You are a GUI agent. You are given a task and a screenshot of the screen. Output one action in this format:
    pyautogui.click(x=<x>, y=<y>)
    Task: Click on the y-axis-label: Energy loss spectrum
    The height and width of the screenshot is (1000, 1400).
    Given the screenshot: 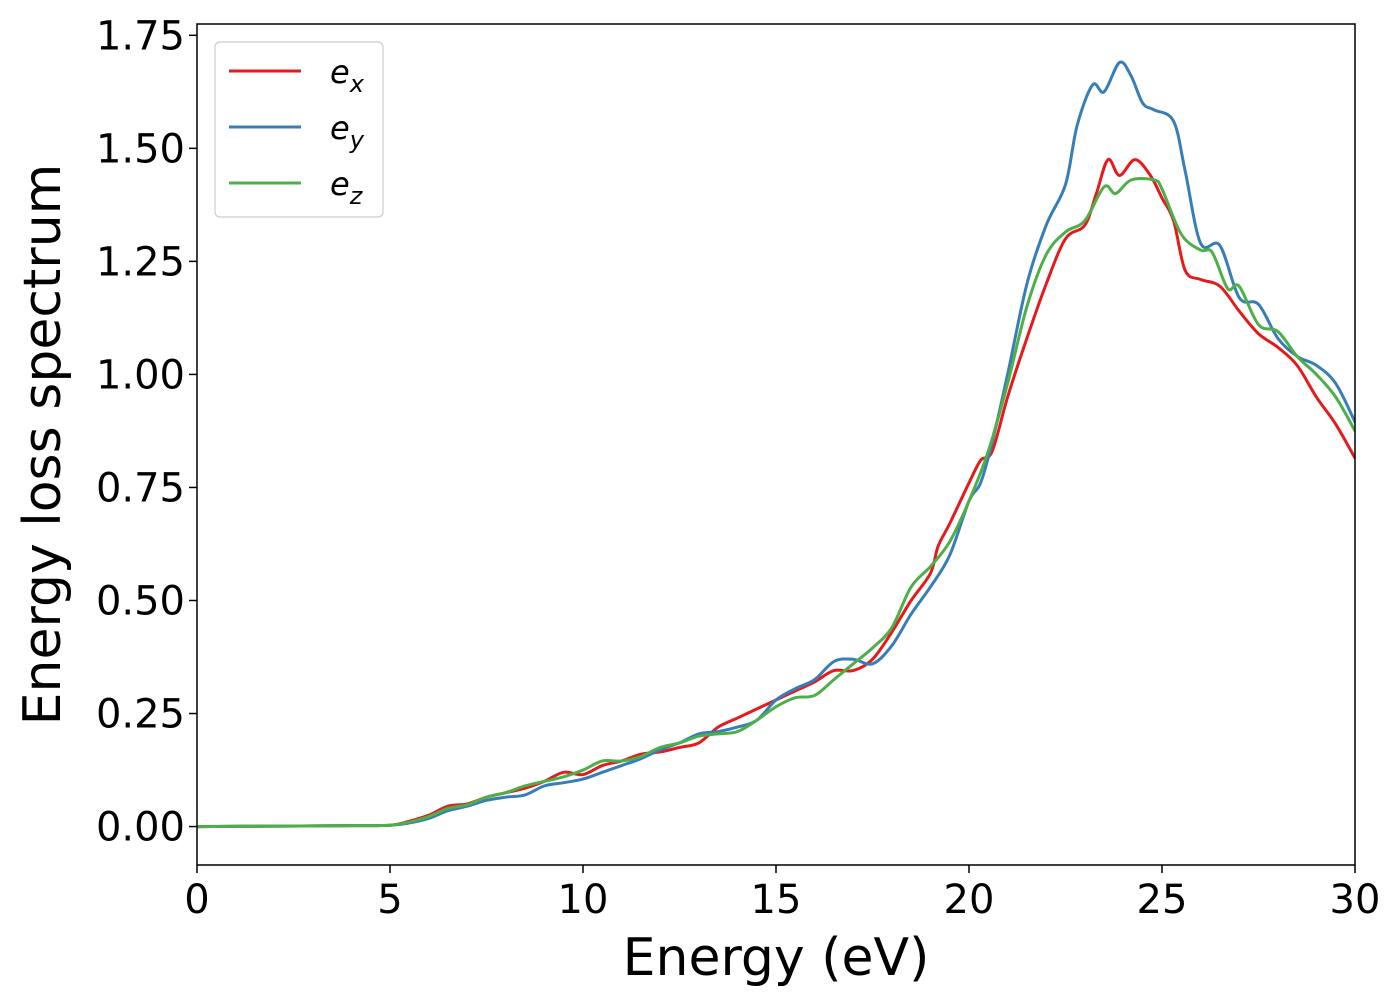 What is the action you would take?
    pyautogui.click(x=43, y=445)
    